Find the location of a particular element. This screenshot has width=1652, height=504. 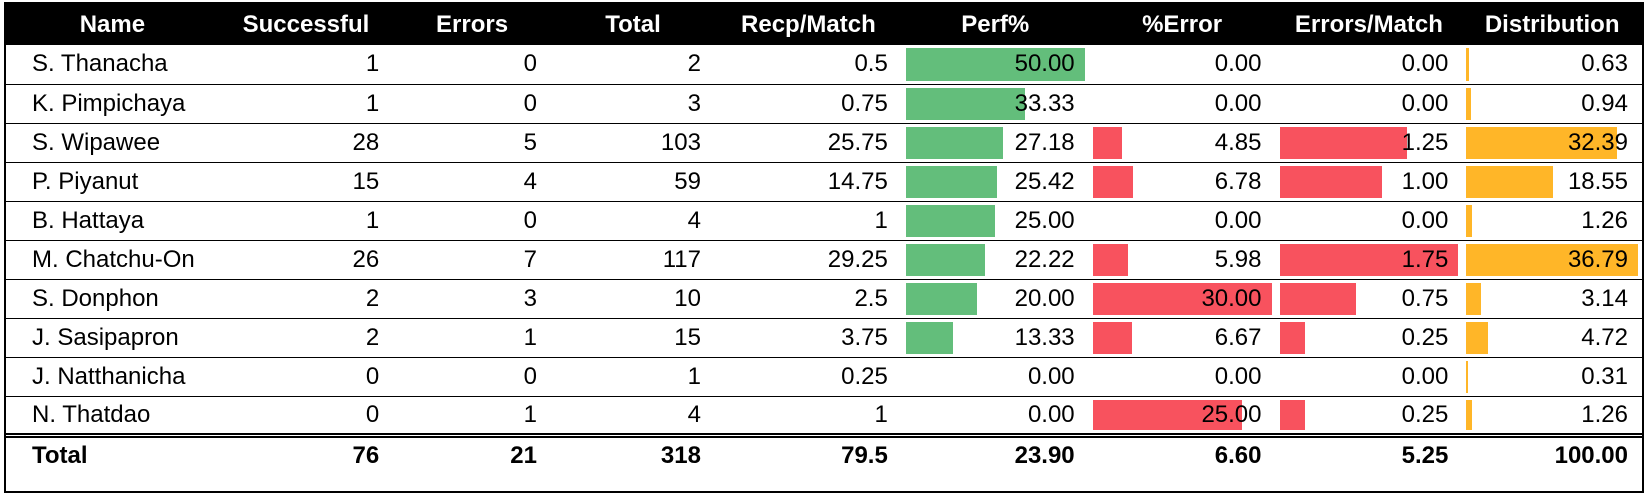

cell-error-percent-value: 6.67 is located at coordinates (1238, 337).